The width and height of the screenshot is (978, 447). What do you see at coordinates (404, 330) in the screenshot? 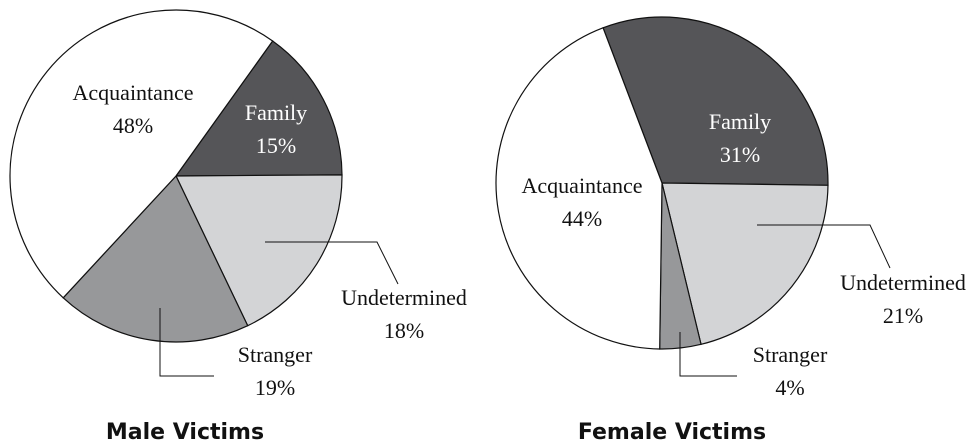
I see `slice-value-label: 18%` at bounding box center [404, 330].